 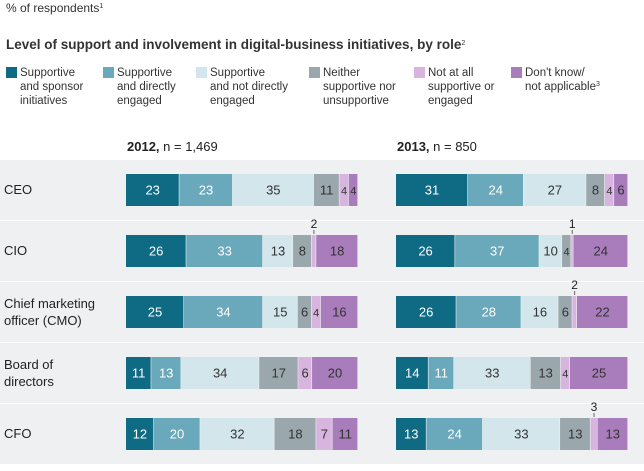 What do you see at coordinates (139, 87) in the screenshot?
I see `legend-item-supportive: Supportive and directly engaged` at bounding box center [139, 87].